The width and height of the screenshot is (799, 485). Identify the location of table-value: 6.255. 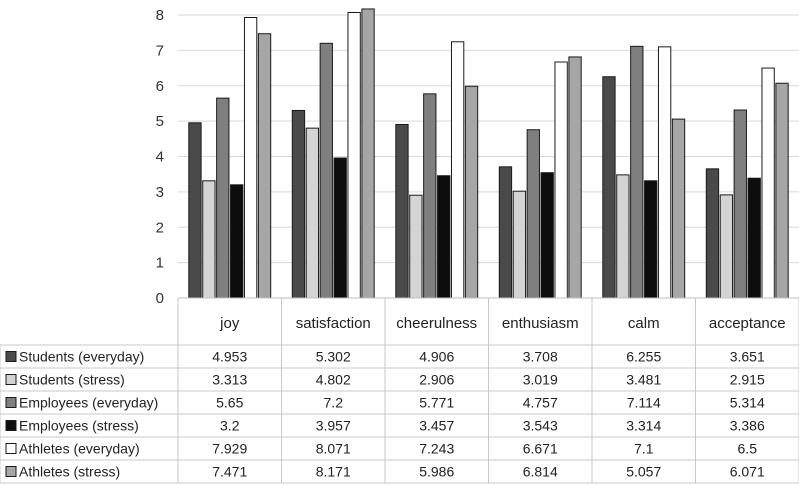
(643, 357).